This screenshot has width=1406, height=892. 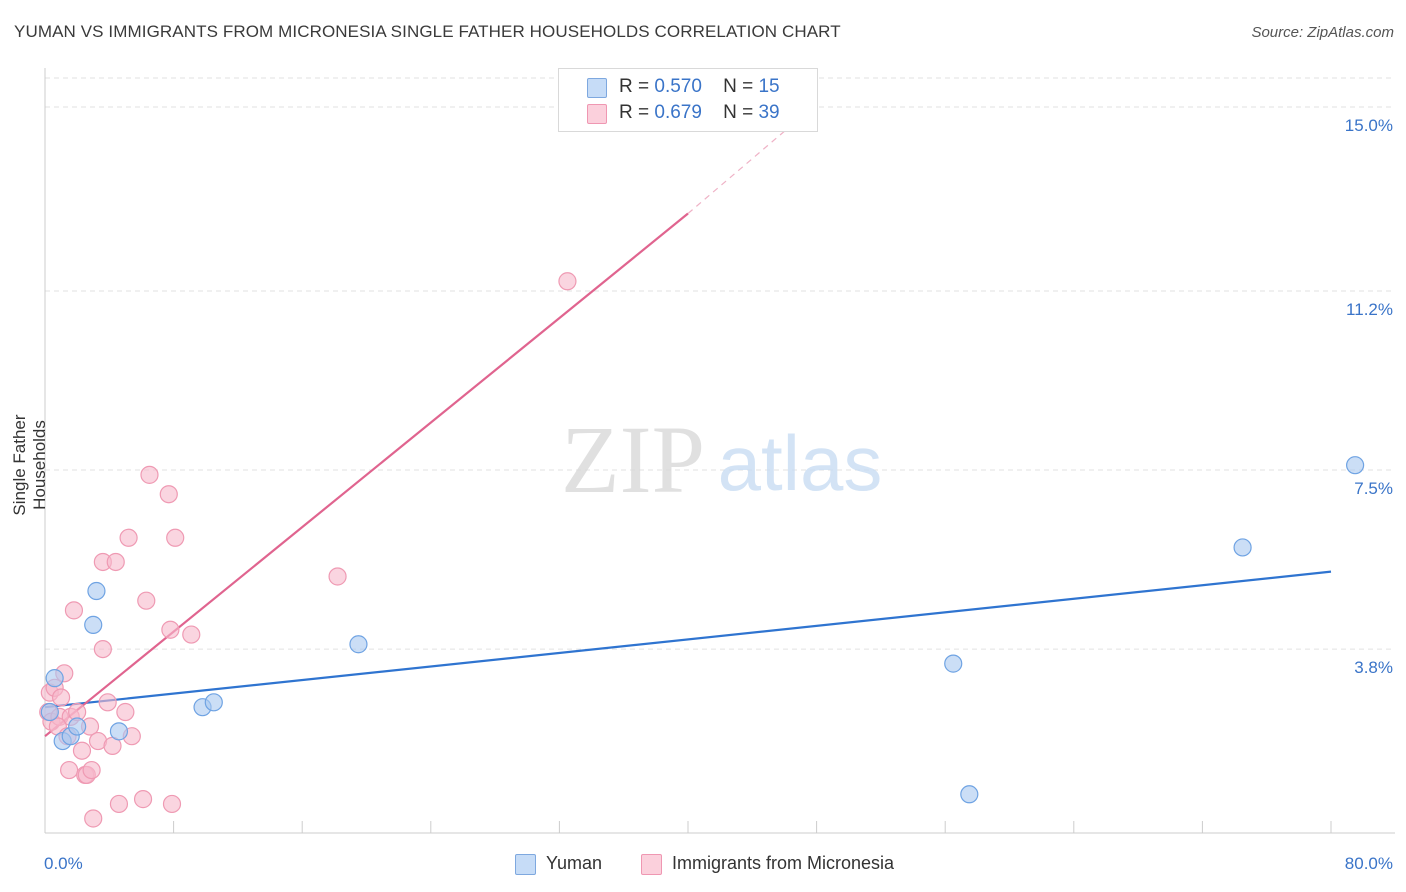 What do you see at coordinates (678, 86) in the screenshot?
I see `legend-r-value: 0.570` at bounding box center [678, 86].